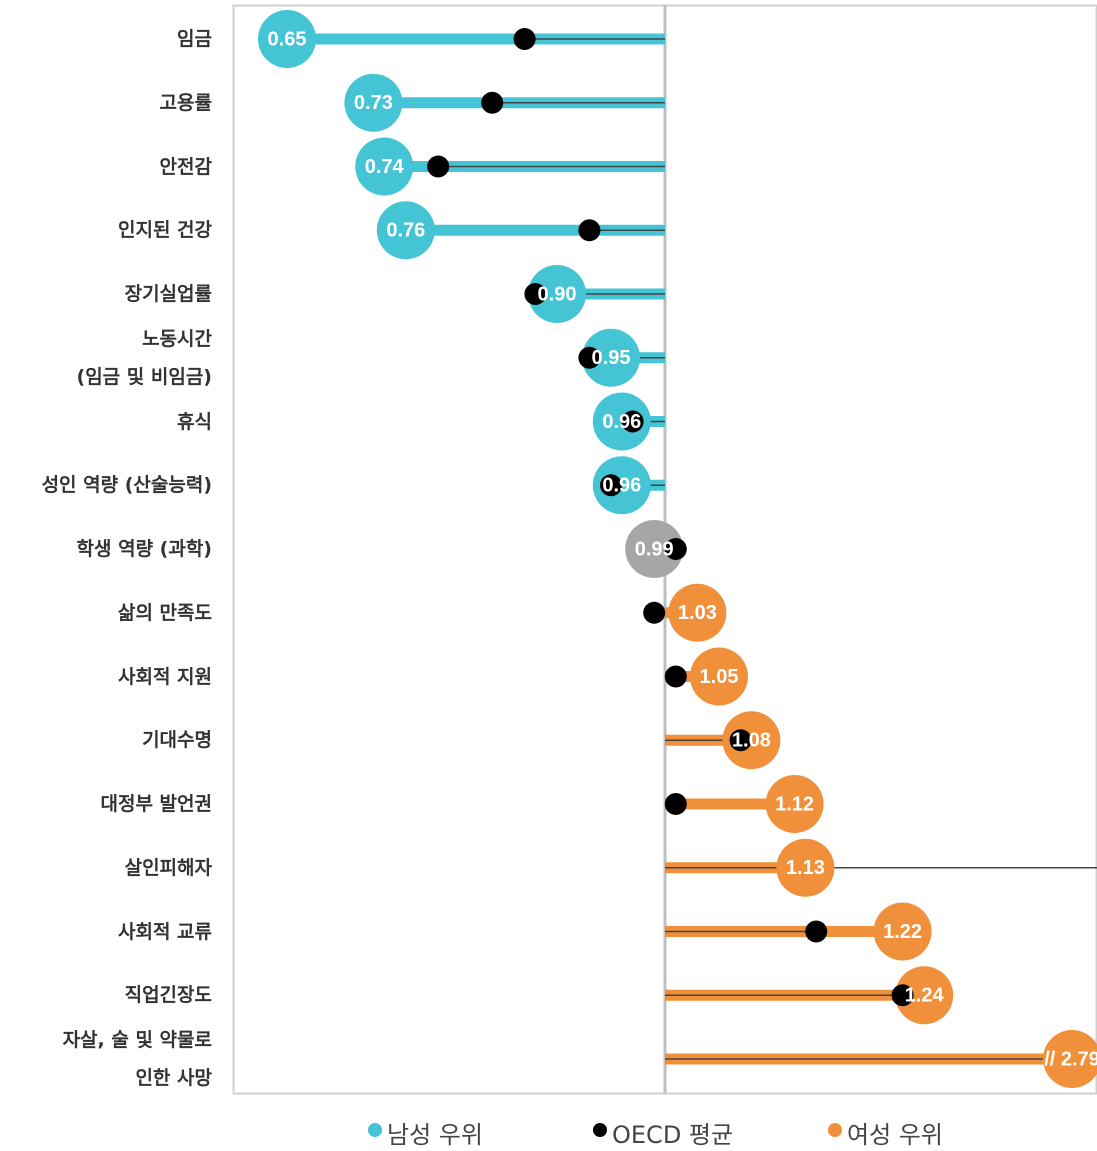  What do you see at coordinates (164, 230) in the screenshot?
I see `category-label: 인지된 건강` at bounding box center [164, 230].